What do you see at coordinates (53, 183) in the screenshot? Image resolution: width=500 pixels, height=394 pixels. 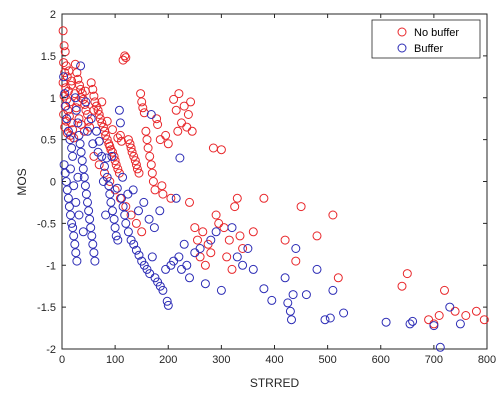 I see `y-tick-label: 0` at bounding box center [53, 183].